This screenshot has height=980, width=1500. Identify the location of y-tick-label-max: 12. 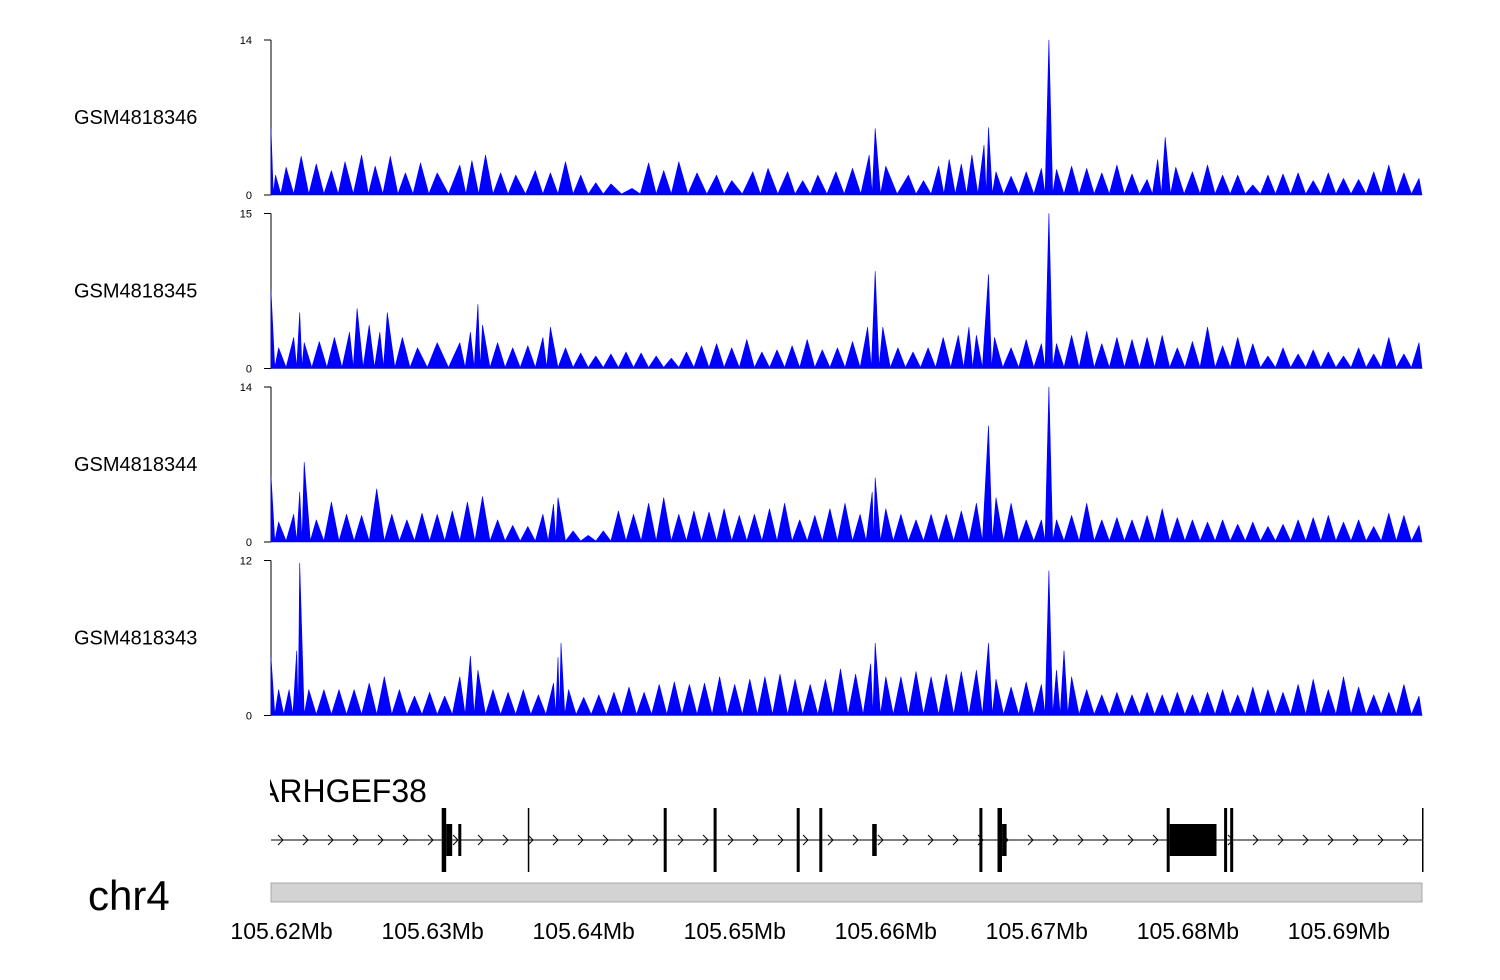
(246, 562).